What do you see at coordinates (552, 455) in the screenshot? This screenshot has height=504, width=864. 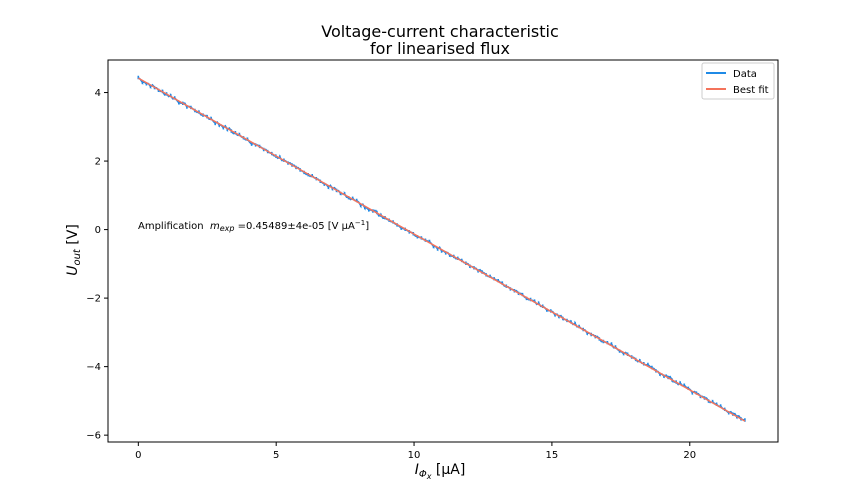 I see `x-tick-label: 15` at bounding box center [552, 455].